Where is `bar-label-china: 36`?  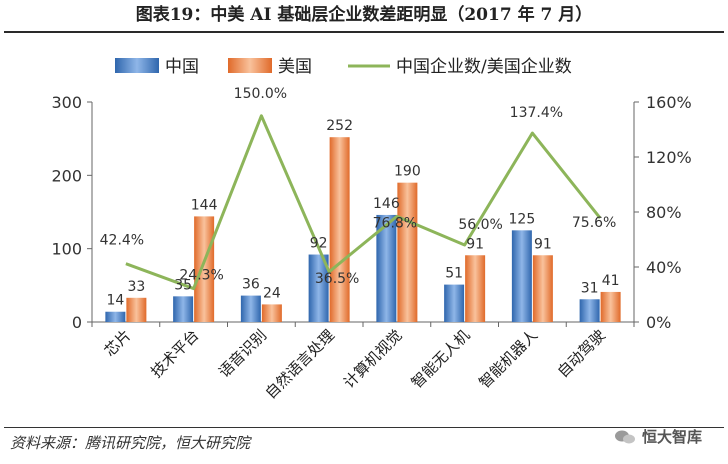
bar-label-china: 36 is located at coordinates (251, 285).